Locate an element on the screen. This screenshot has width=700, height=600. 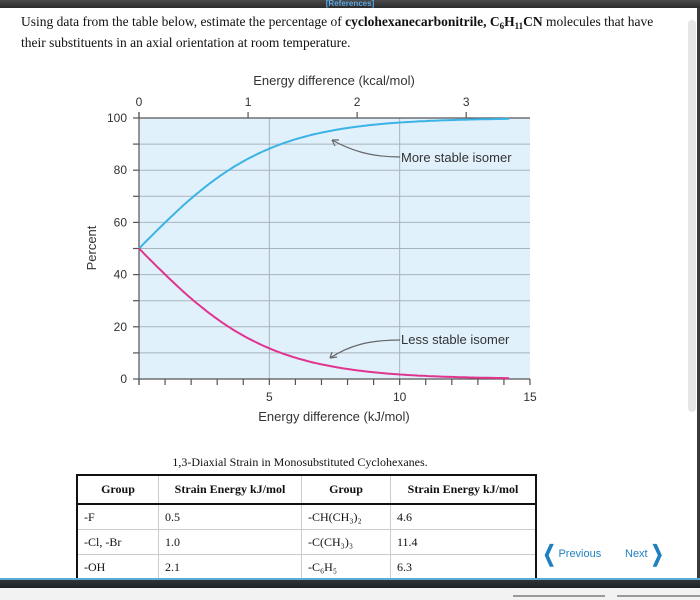
table-row: -OH 2.1 -C₆H₅ 6.3 is located at coordinates (306, 567).